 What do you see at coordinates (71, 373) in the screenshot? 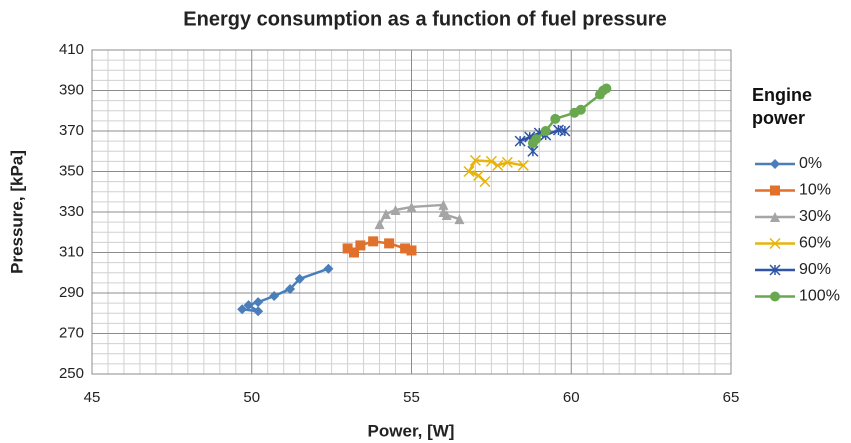
I see `y-tick-label: 250` at bounding box center [71, 373].